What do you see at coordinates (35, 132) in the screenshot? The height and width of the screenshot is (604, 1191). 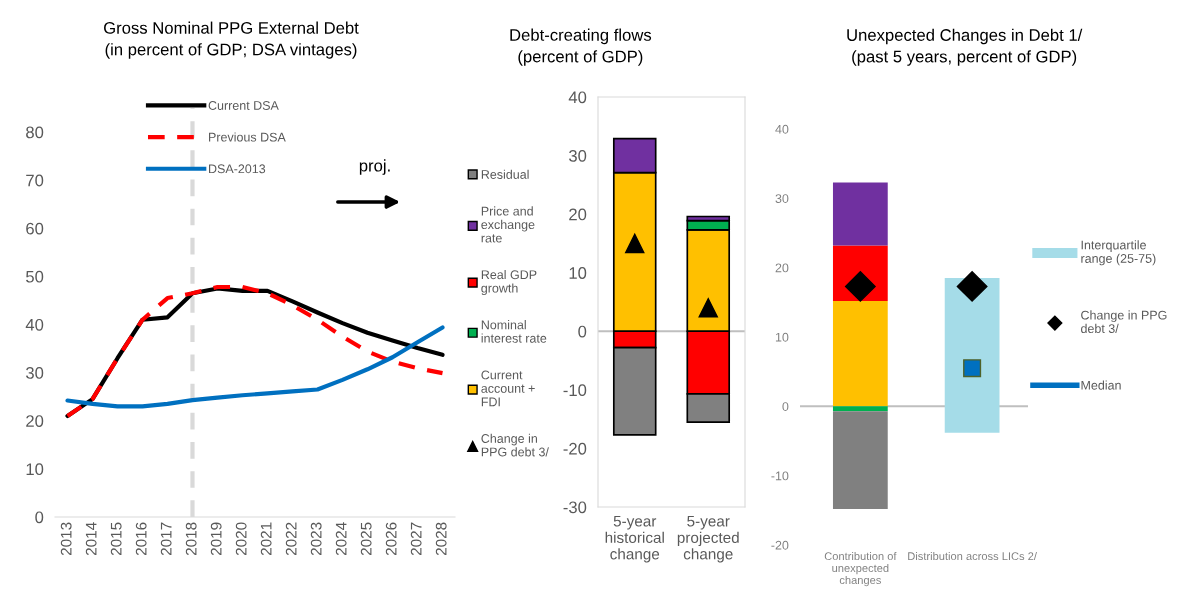 I see `y-tick-label: 80` at bounding box center [35, 132].